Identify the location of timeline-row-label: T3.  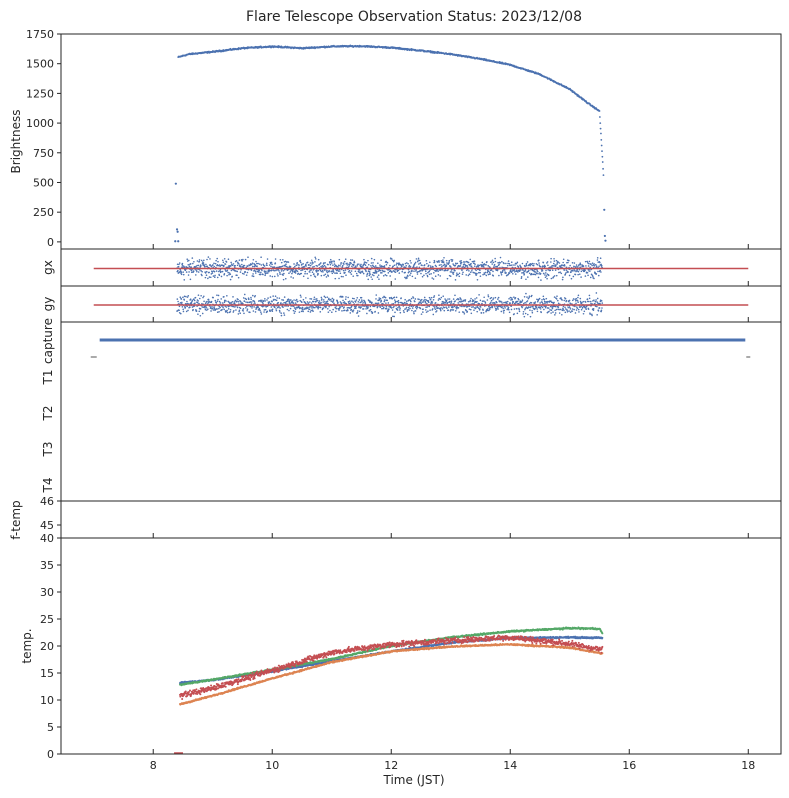
(48, 450).